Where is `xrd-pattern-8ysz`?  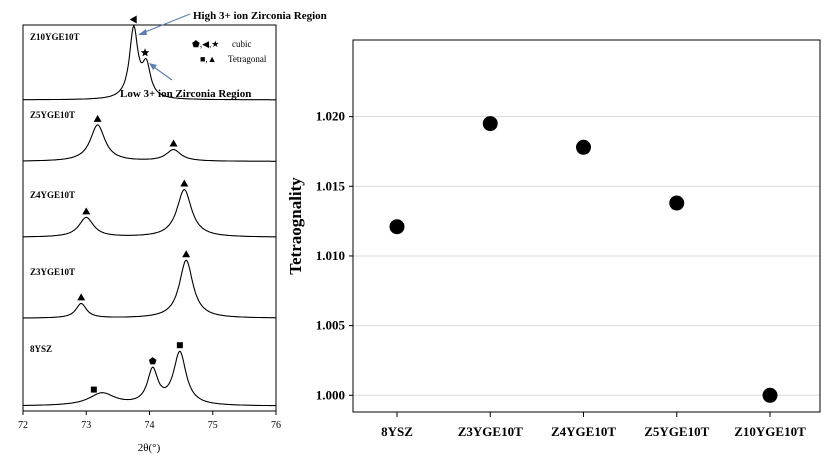 xrd-pattern-8ysz is located at coordinates (149, 378).